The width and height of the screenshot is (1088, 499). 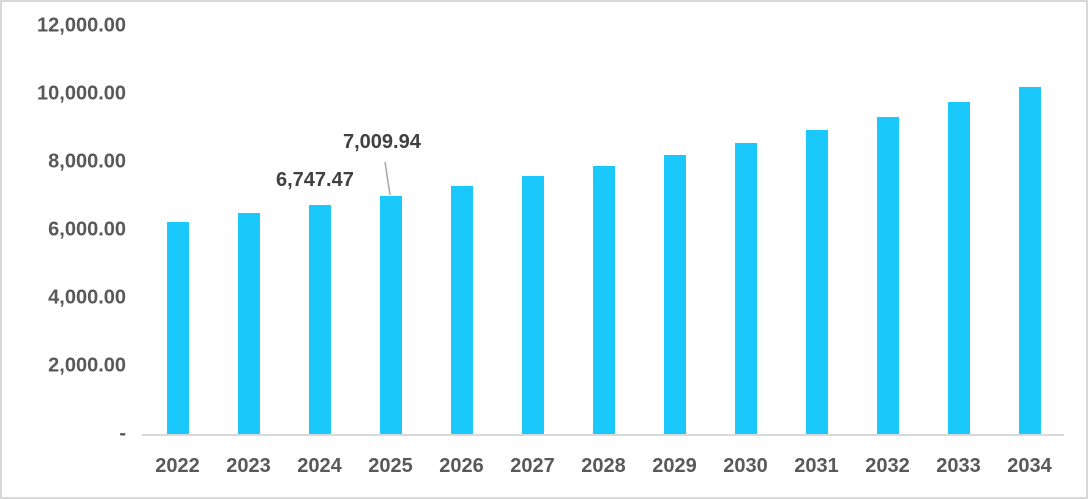 I want to click on y-tick-label: 4,000.00, so click(x=87, y=297).